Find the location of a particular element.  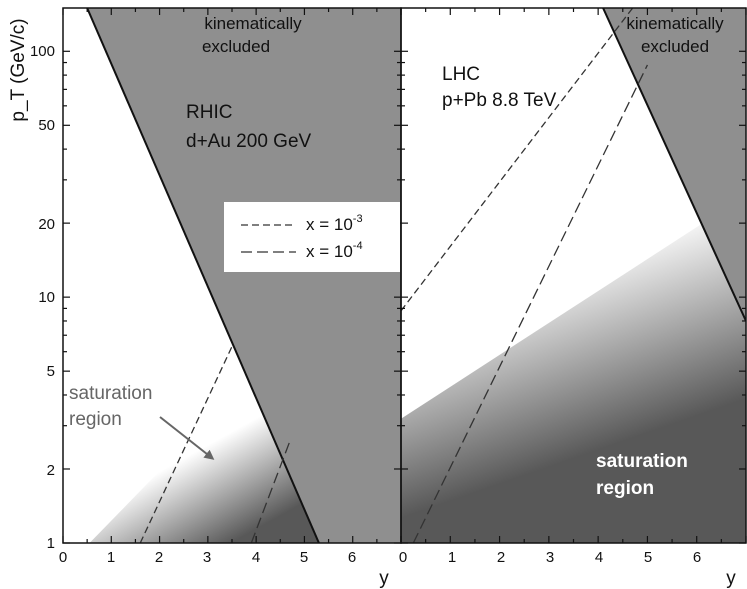

left-excluded-label-line1: kinematically is located at coordinates (253, 23).